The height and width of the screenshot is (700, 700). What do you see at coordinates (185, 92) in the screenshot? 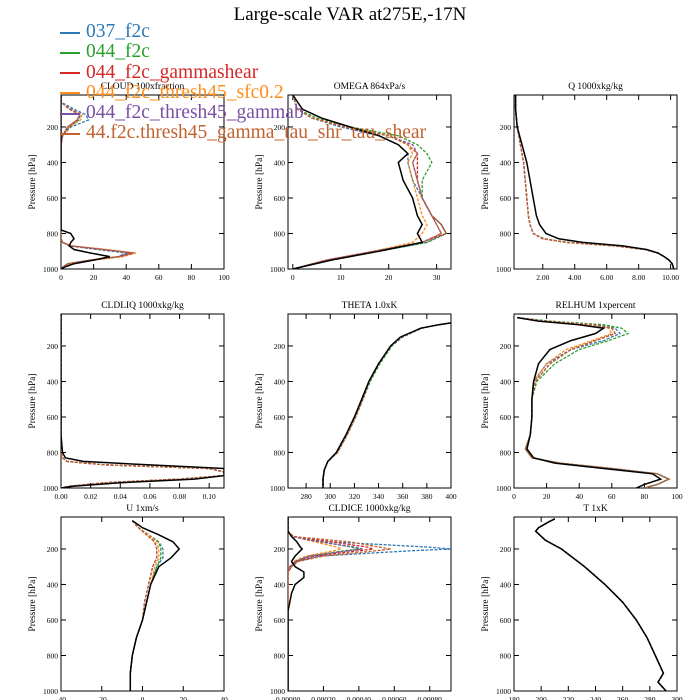
I see `legend-label: 044_f2c_thresh45_sfc0.2` at bounding box center [185, 92].